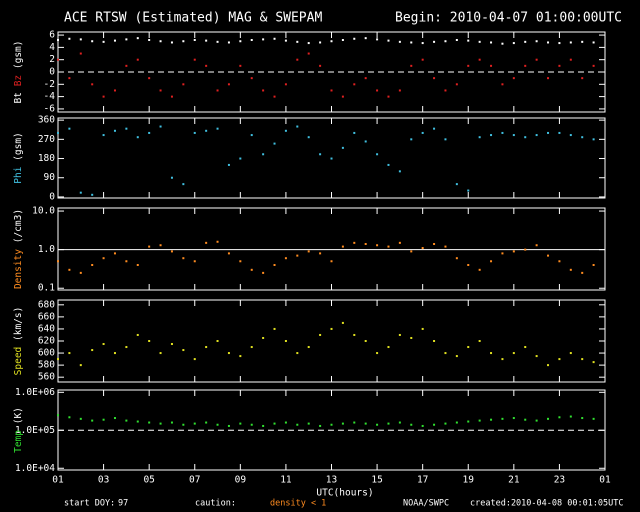 The height and width of the screenshot is (512, 640). Describe the element at coordinates (469, 480) in the screenshot. I see `x-tick-label: 19` at that location.